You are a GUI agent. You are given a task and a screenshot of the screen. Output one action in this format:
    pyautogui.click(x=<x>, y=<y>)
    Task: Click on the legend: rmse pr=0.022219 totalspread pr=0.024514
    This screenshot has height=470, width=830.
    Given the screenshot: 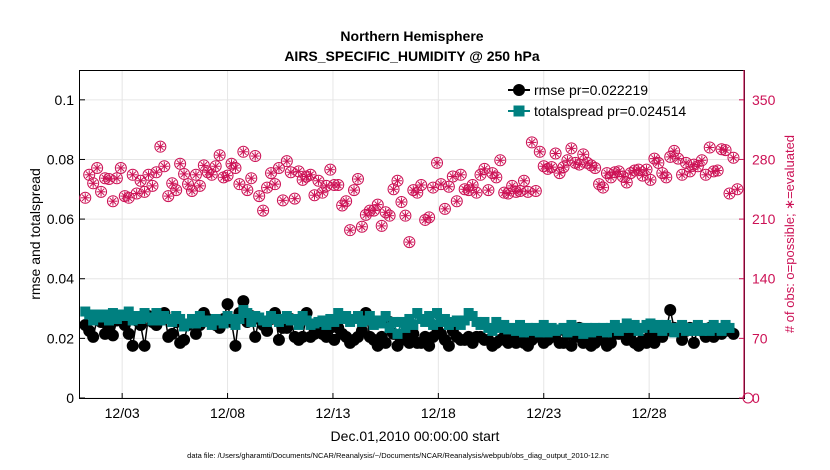 What is the action you would take?
    pyautogui.click(x=597, y=100)
    